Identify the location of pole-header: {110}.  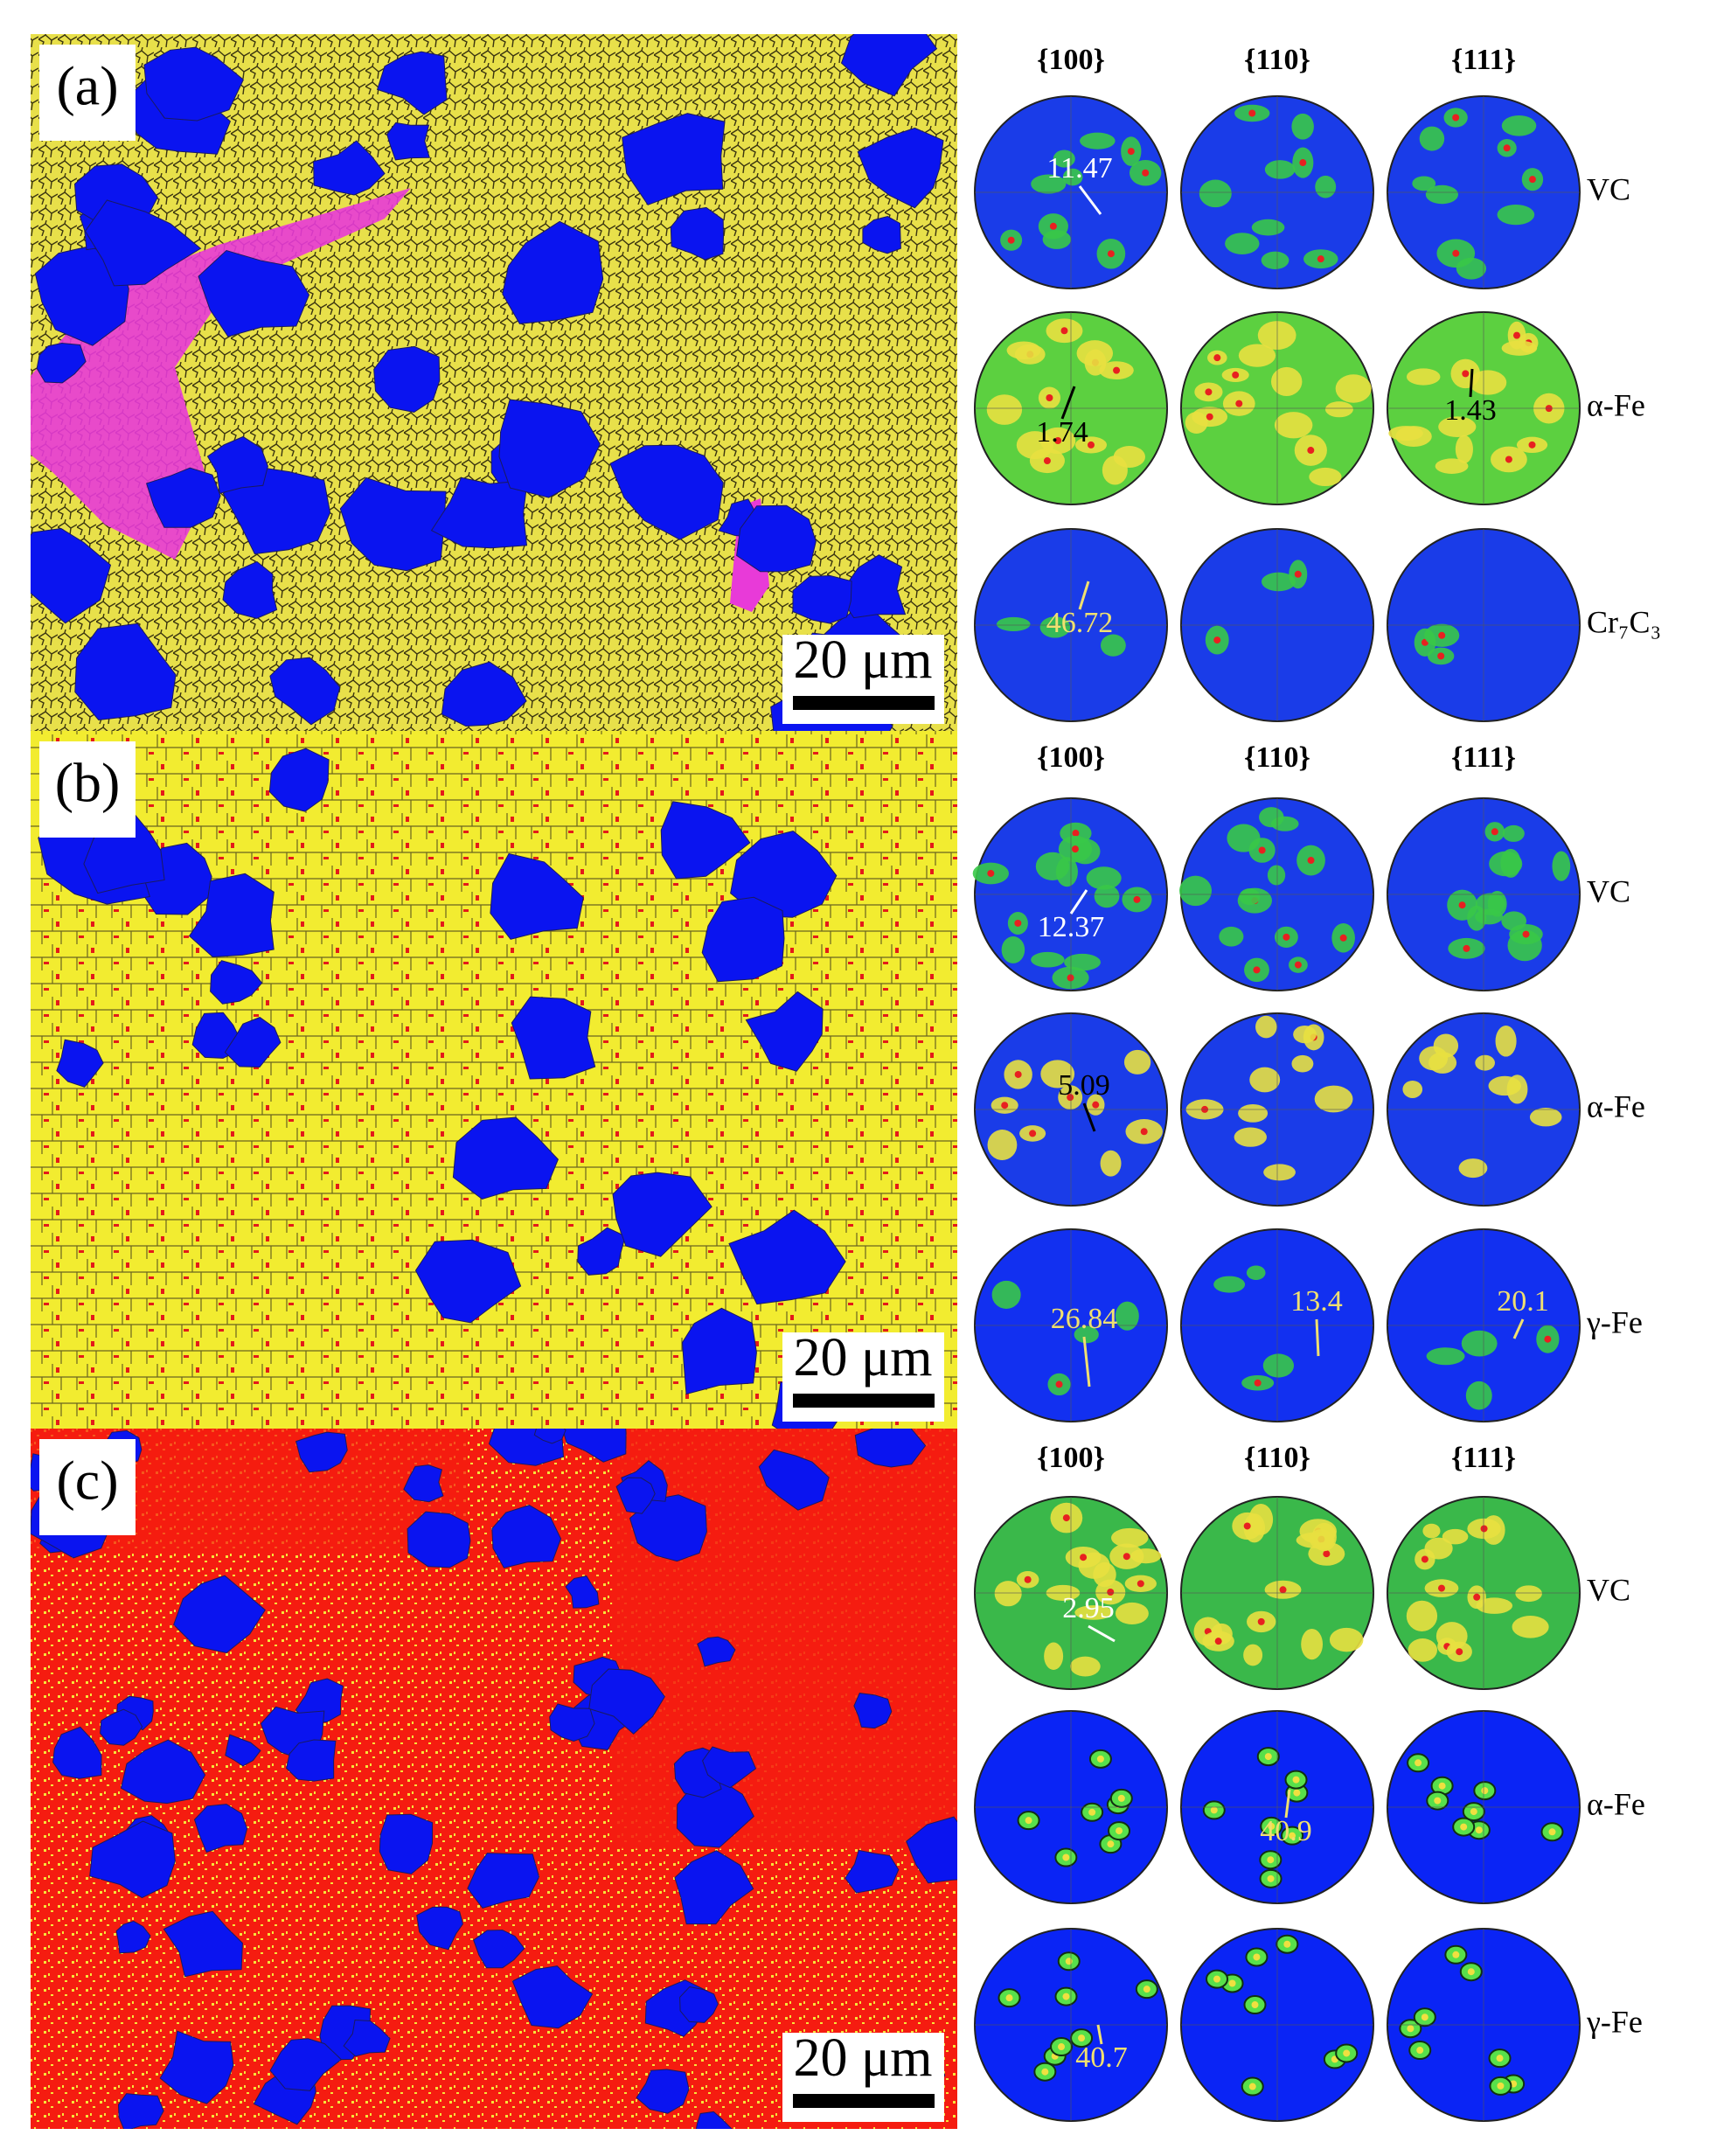
(1277, 757).